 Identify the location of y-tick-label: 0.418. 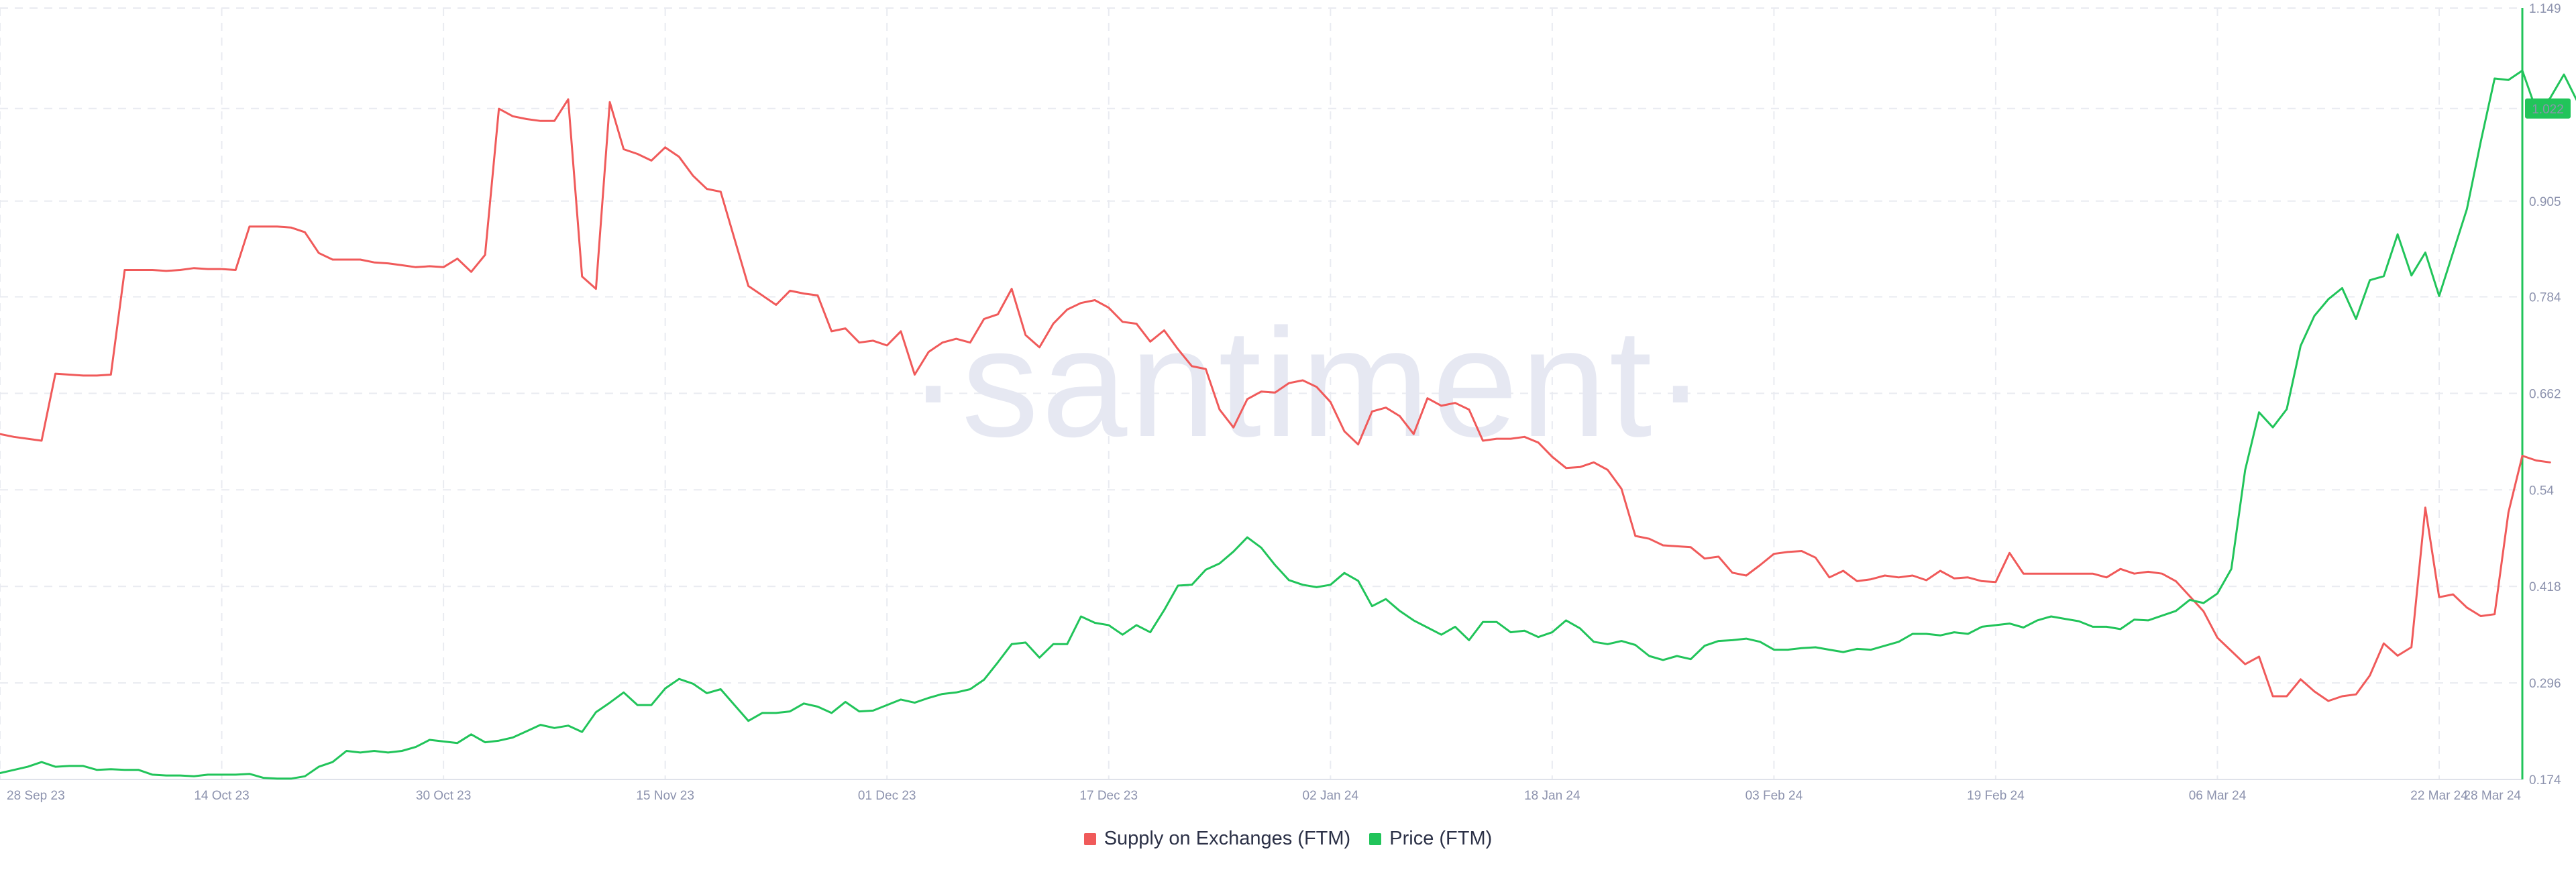
(2545, 587).